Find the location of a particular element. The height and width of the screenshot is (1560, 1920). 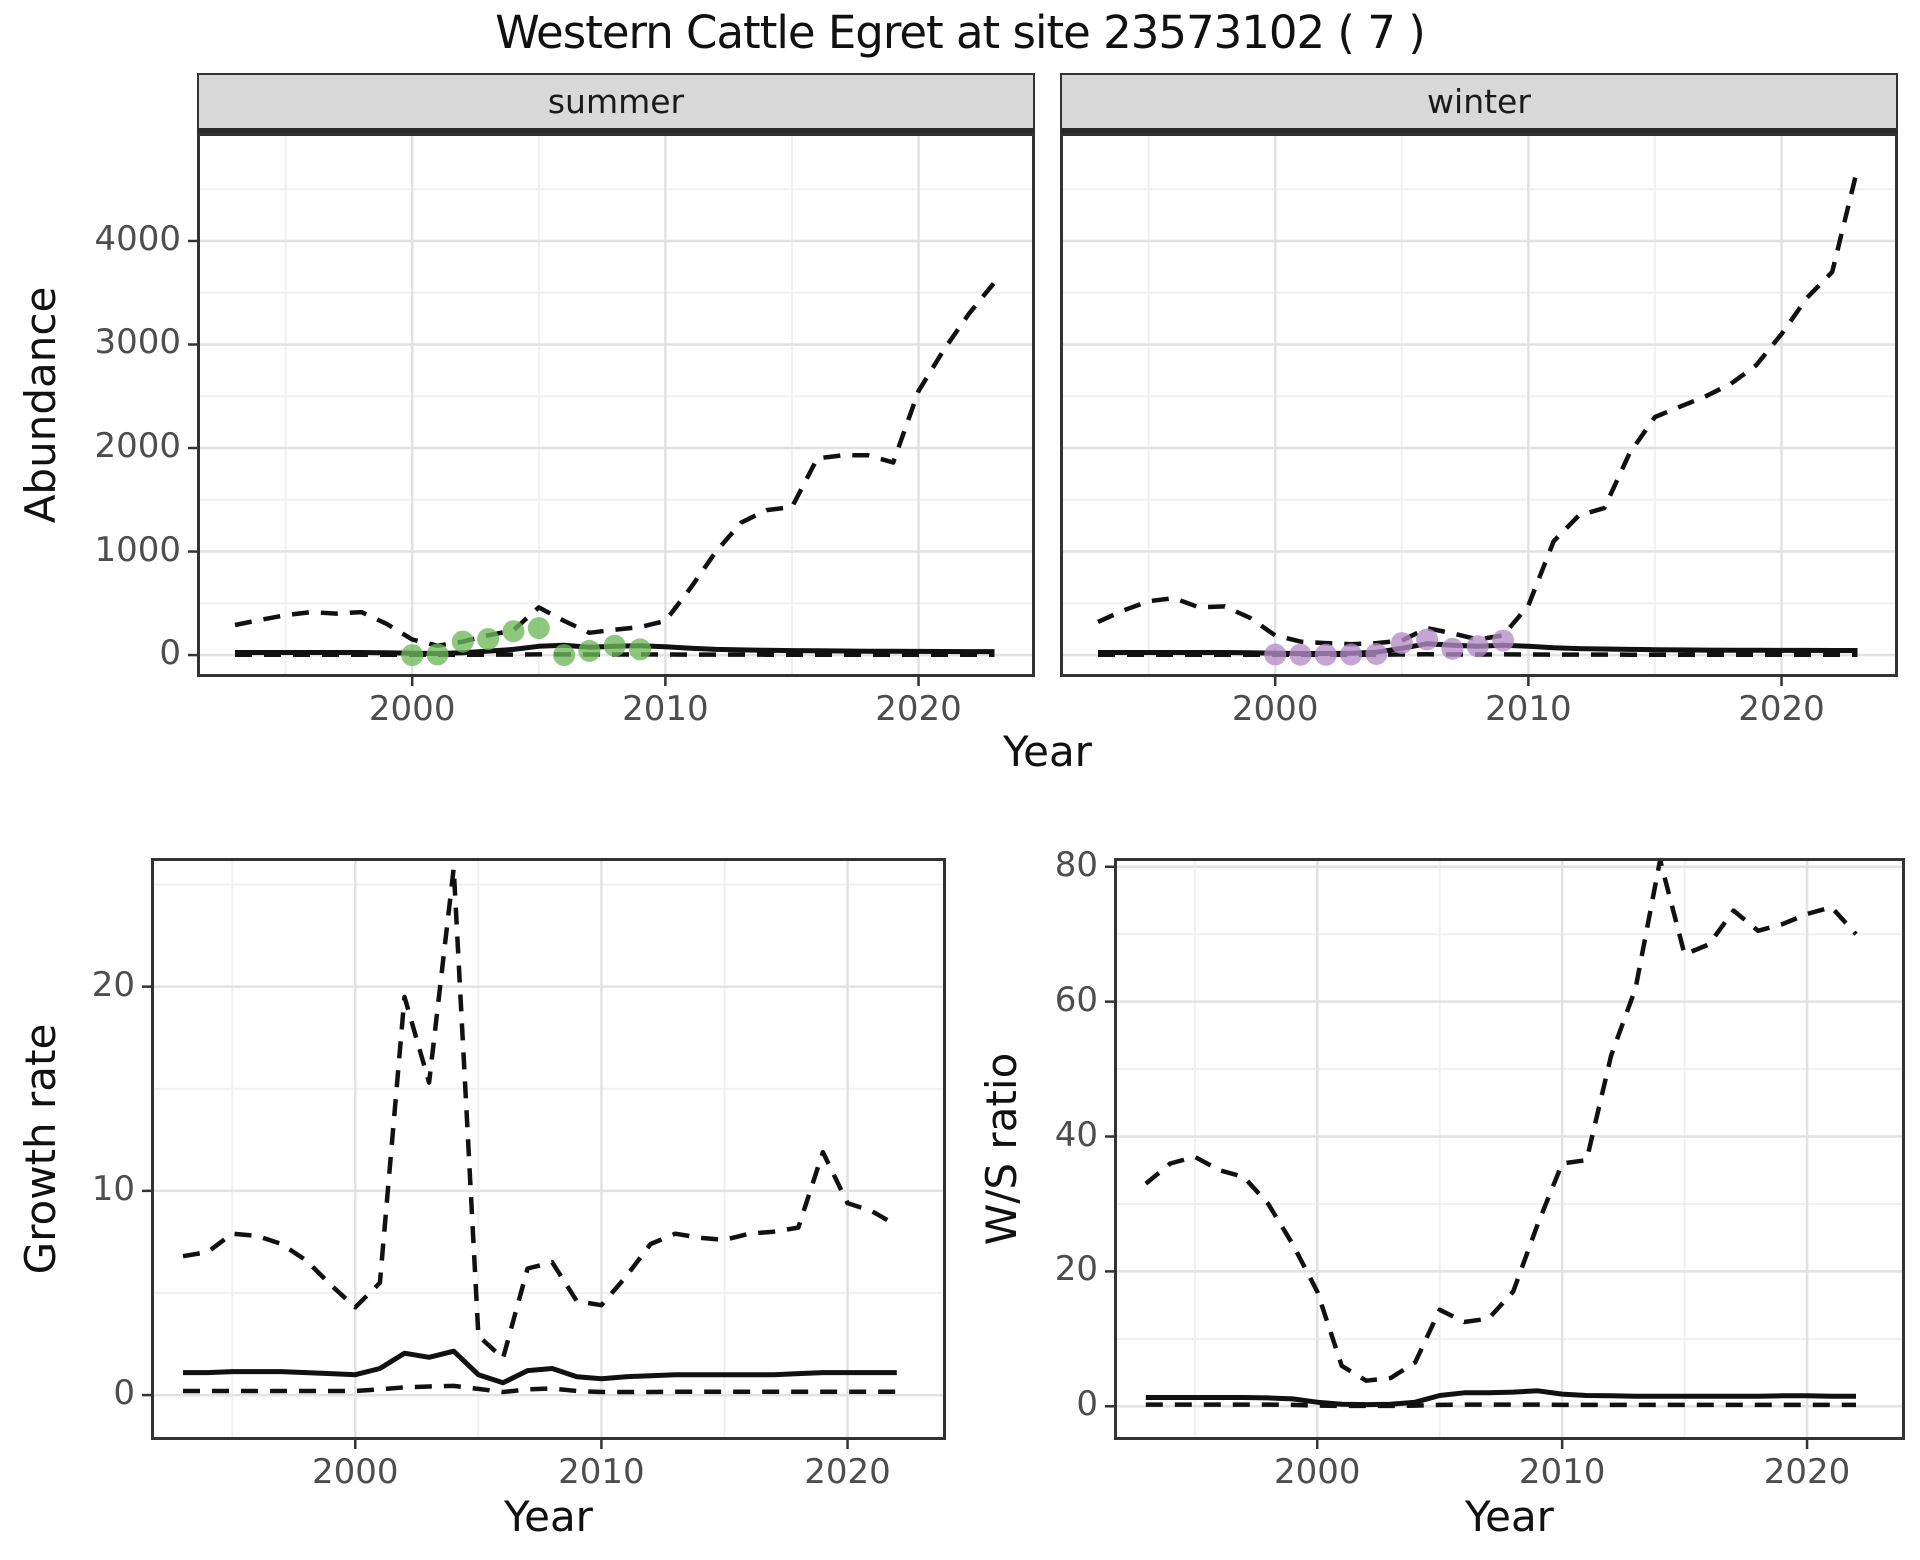

x-axis-title-top: Year is located at coordinates (1047, 751).